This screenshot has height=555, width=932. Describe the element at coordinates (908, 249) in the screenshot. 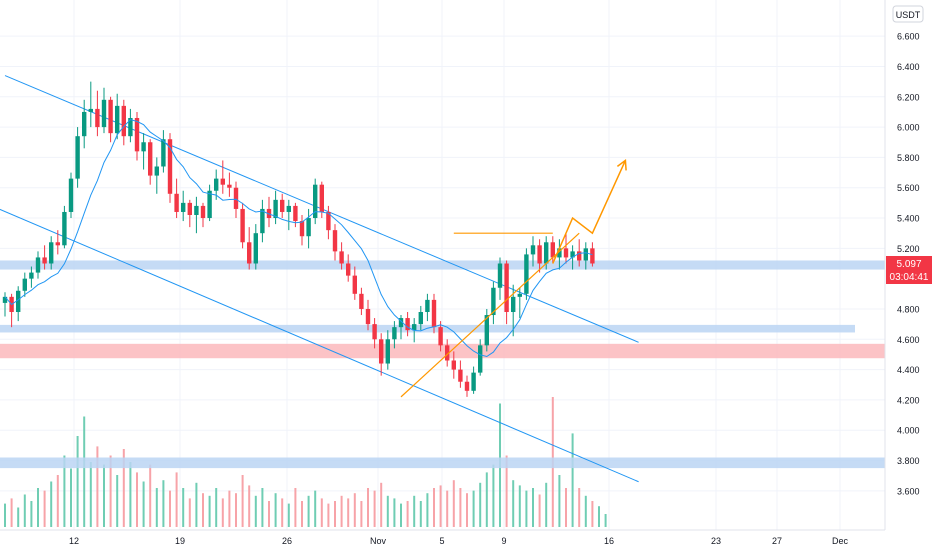

I see `price-tick-label: 5.200` at that location.